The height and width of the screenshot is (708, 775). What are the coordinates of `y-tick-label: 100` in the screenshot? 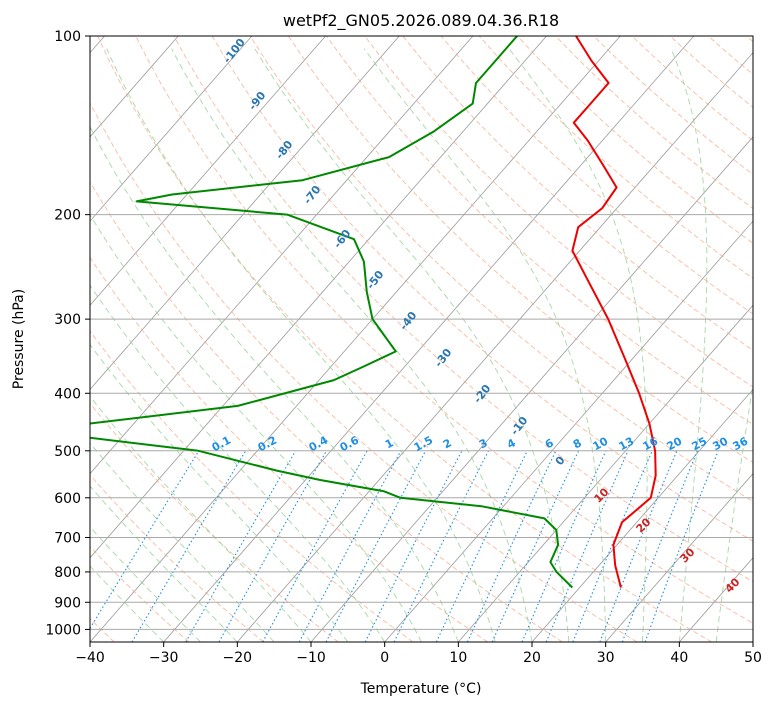 It's located at (67, 37).